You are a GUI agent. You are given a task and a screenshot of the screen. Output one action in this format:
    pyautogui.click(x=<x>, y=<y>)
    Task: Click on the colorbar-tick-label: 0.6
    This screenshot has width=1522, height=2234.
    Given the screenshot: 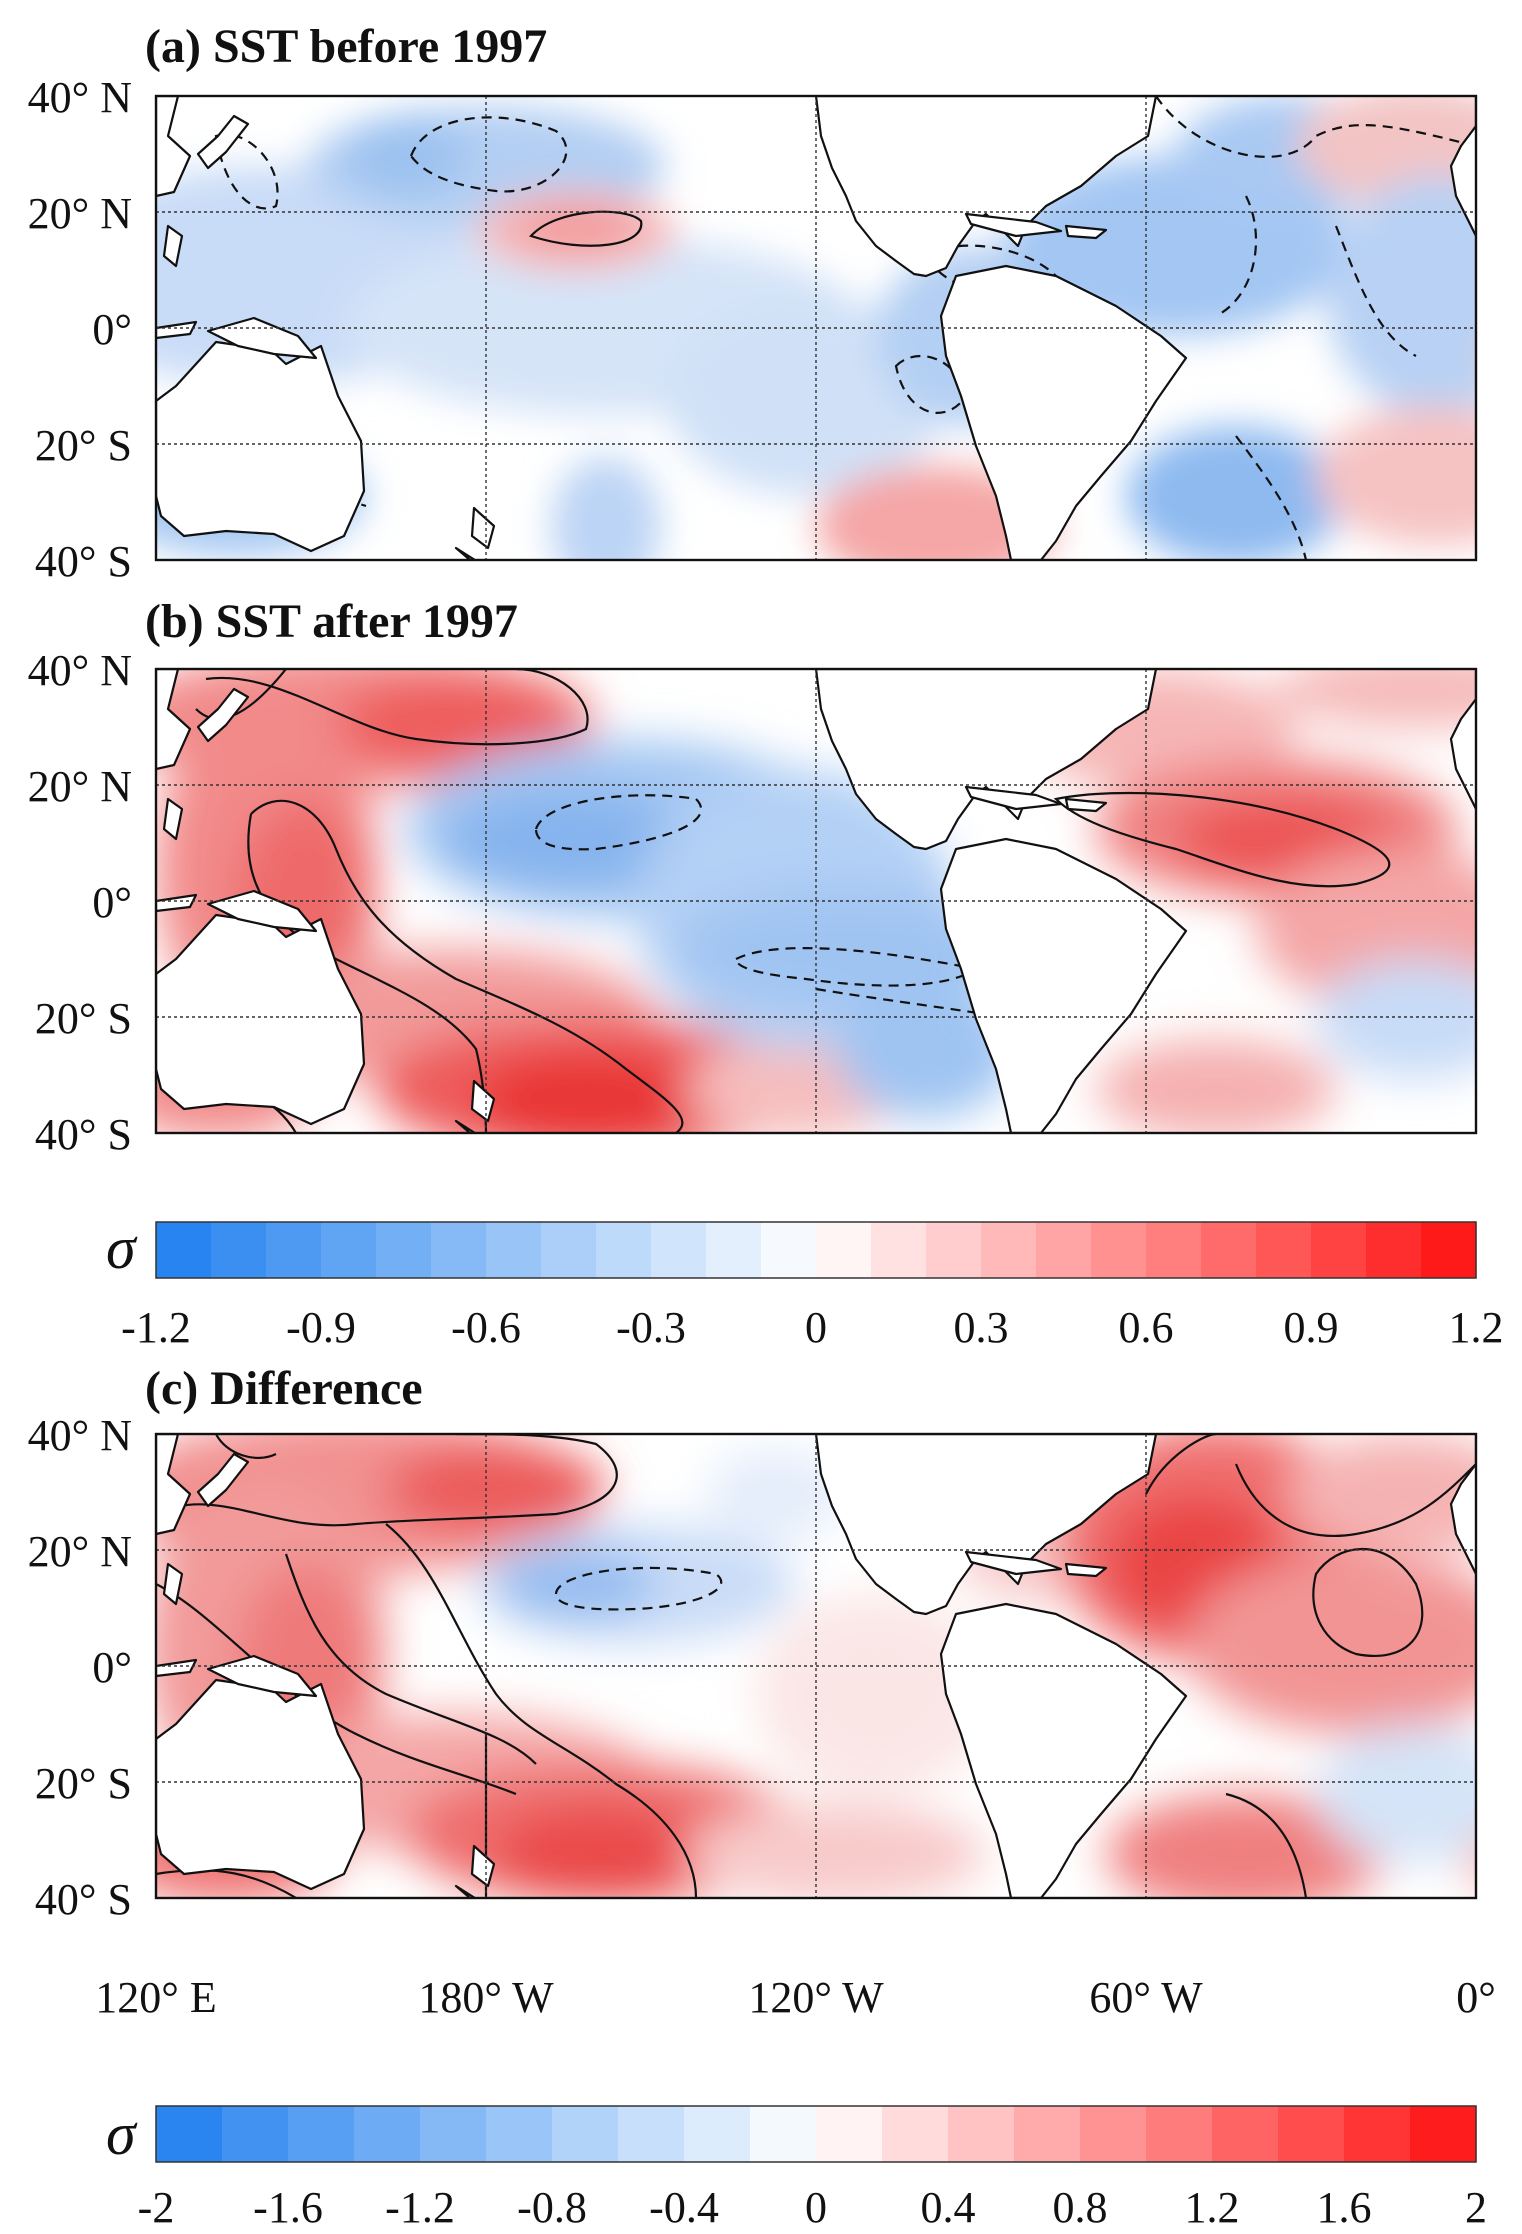 What is the action you would take?
    pyautogui.click(x=1146, y=1327)
    